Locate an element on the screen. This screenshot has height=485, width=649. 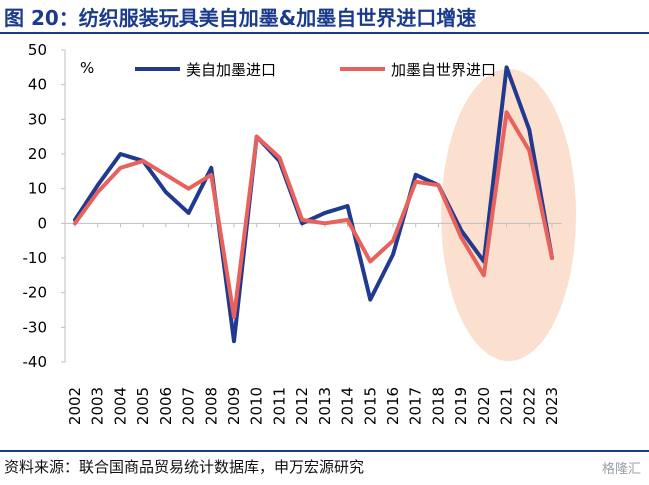
footer-divider is located at coordinates (324, 451).